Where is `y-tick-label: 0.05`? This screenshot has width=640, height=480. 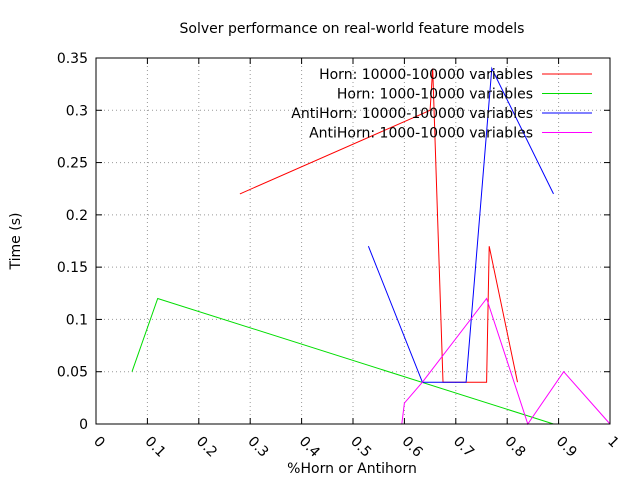 y-tick-label: 0.05 is located at coordinates (72, 373).